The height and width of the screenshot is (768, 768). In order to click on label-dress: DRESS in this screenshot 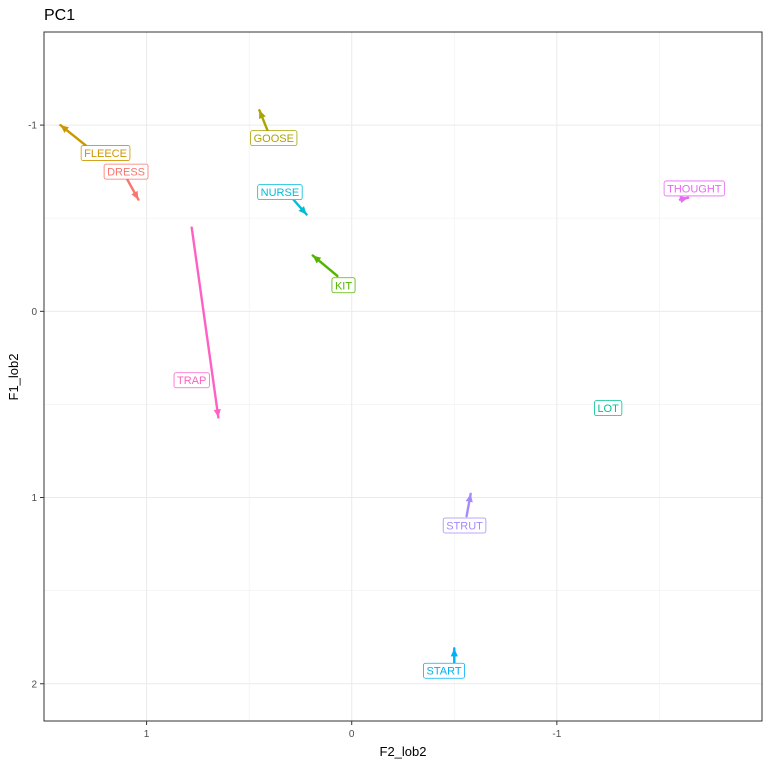, I will do `click(126, 171)`.